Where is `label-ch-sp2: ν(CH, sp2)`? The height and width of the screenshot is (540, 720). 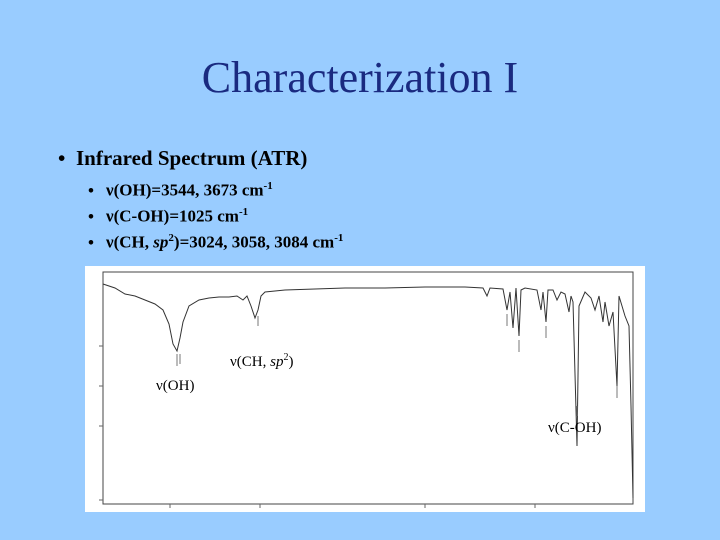
label-ch-sp2: ν(CH, sp2) is located at coordinates (261, 361).